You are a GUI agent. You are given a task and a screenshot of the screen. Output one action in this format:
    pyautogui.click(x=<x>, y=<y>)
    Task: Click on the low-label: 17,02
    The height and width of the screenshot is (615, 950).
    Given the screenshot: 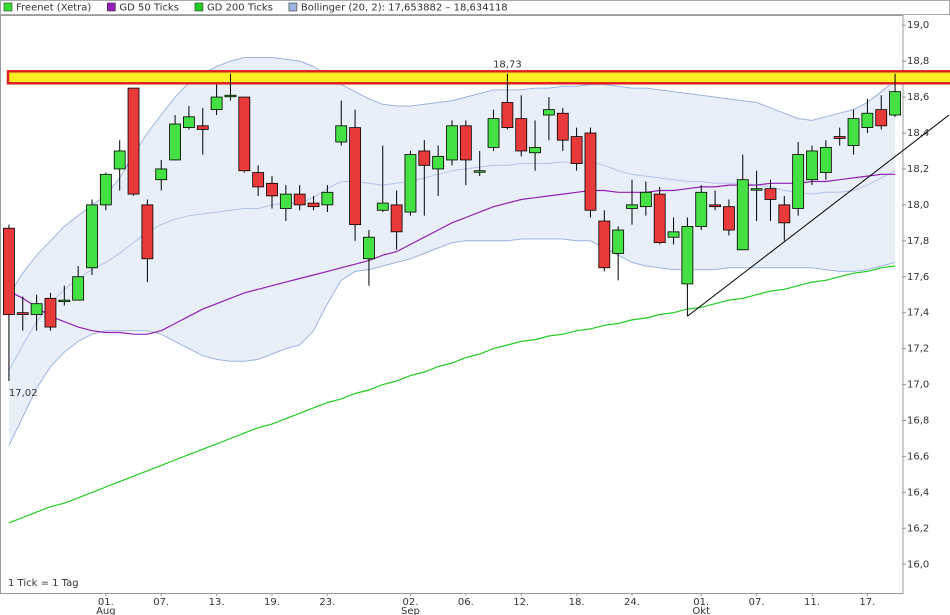 What is the action you would take?
    pyautogui.click(x=23, y=393)
    